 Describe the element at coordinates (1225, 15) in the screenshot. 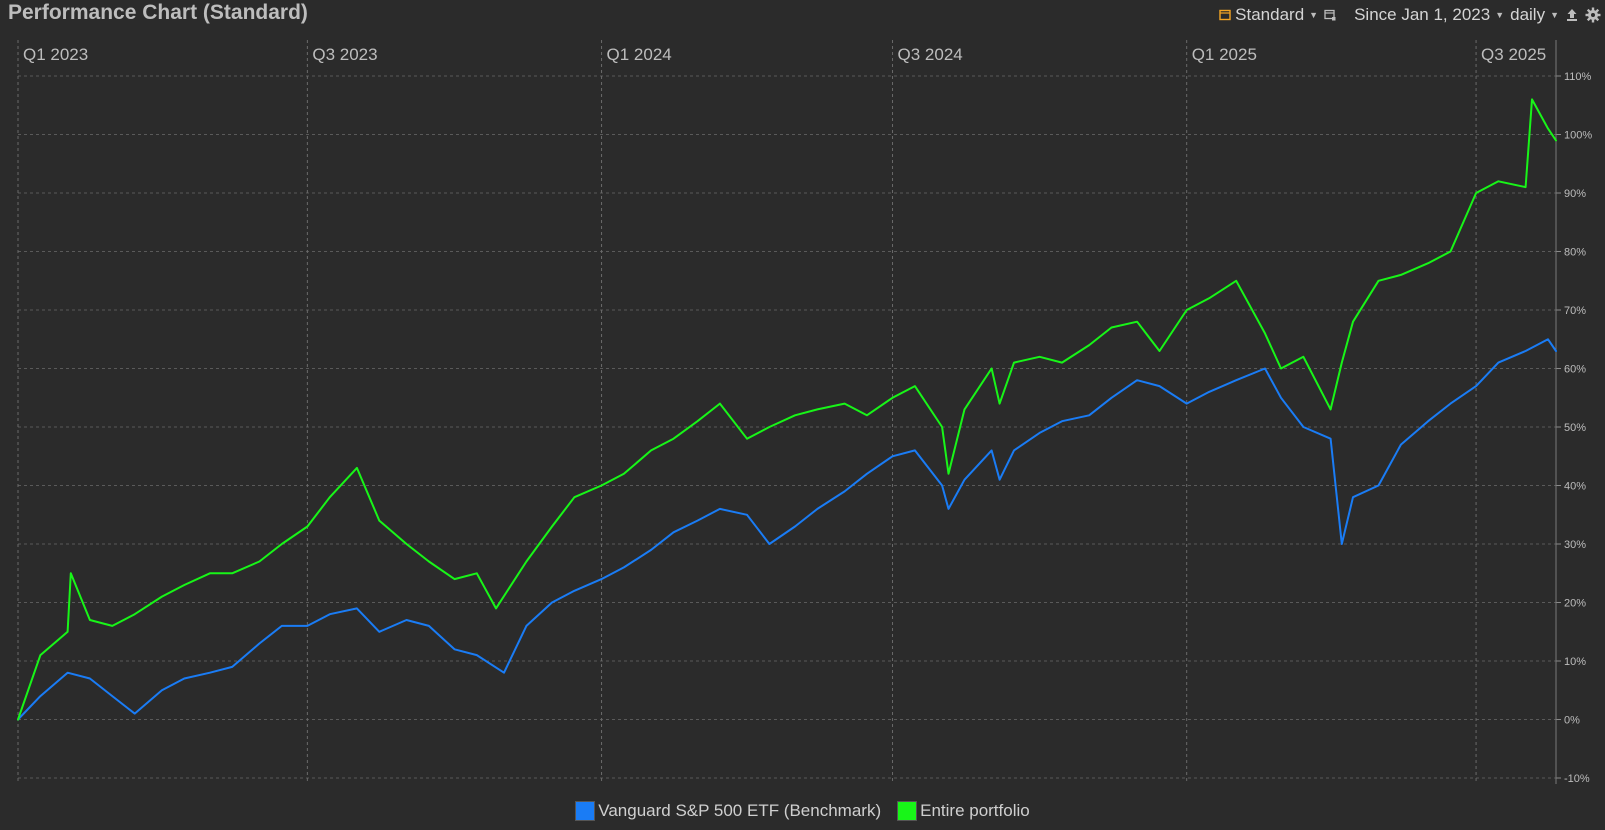

I see `layout-icon` at that location.